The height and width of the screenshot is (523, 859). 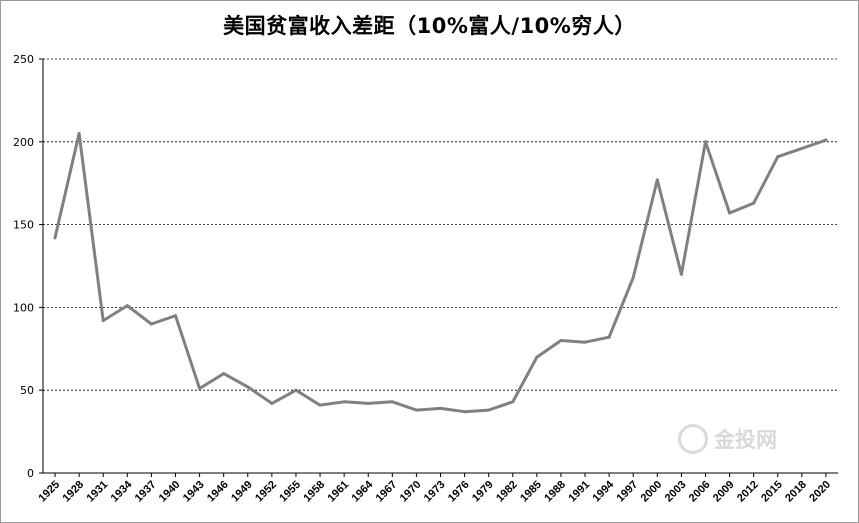 I want to click on jintou-logo-icon, so click(x=693, y=439).